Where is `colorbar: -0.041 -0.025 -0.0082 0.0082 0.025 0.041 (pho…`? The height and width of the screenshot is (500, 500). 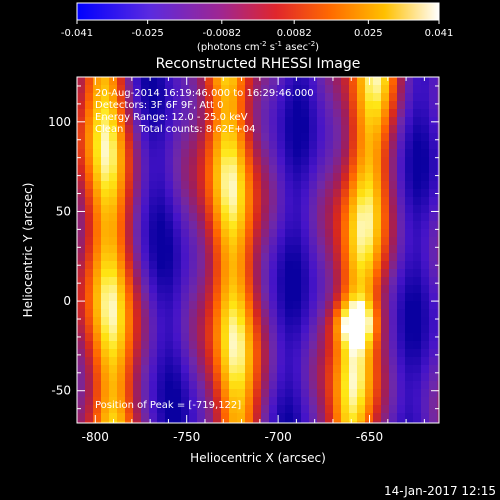 colorbar: -0.041 -0.025 -0.0082 0.0082 0.025 0.041 (pho… is located at coordinates (257, 27).